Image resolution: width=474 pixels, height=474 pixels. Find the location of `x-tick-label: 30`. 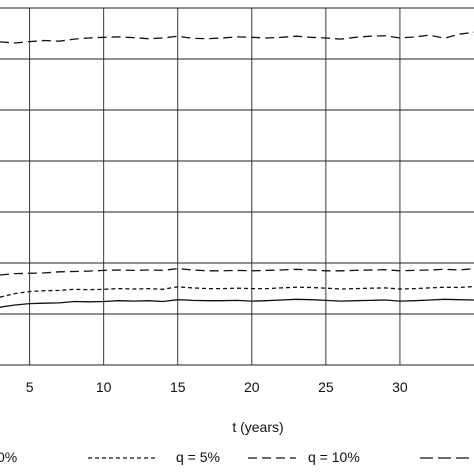

x-tick-label: 30 is located at coordinates (400, 387).